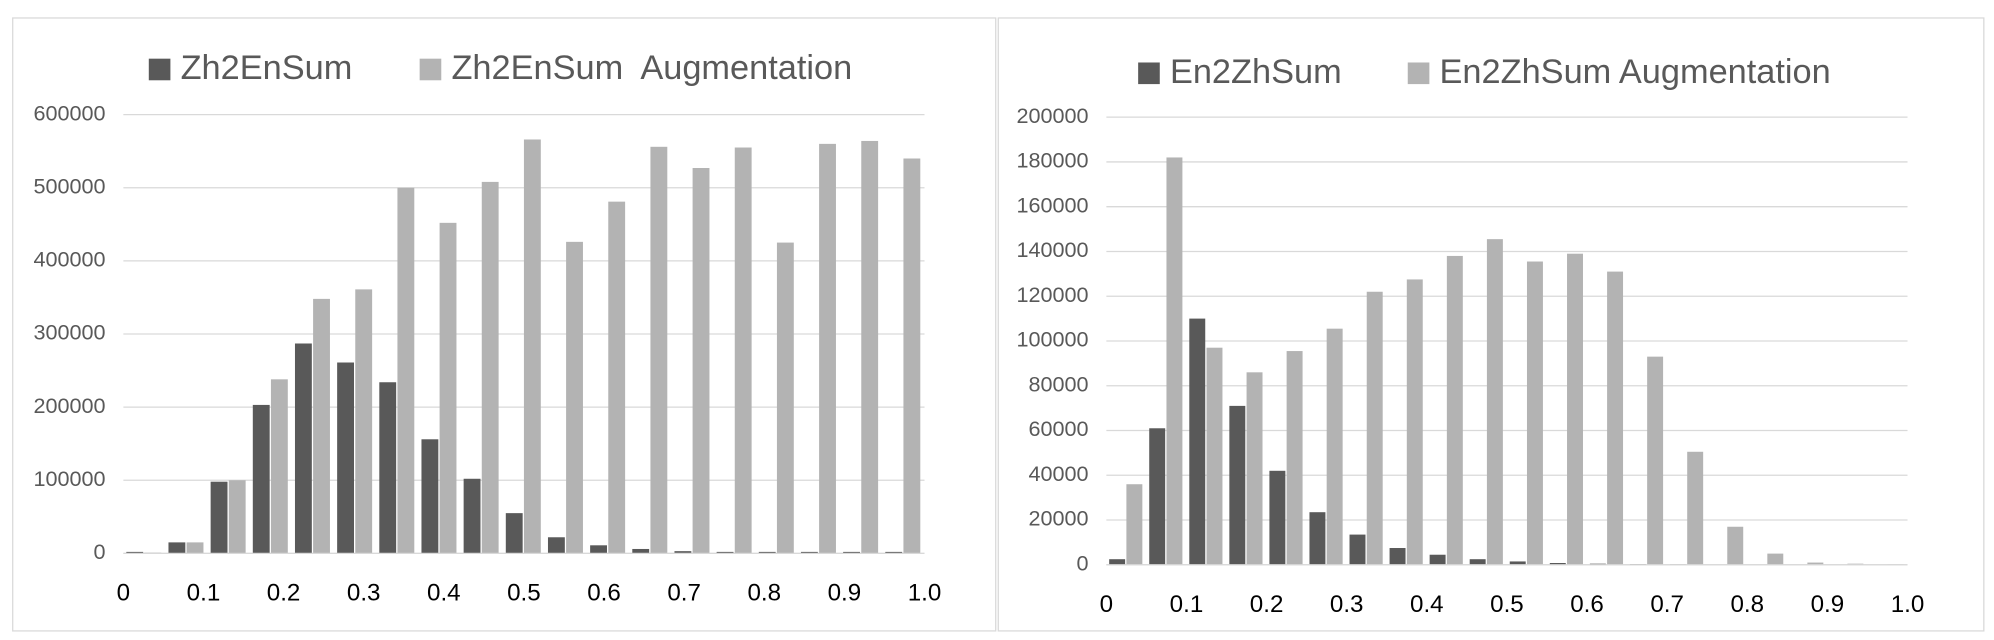 The image size is (1994, 640). Describe the element at coordinates (1635, 72) in the screenshot. I see `legend-label: En2ZhSum Augmentation` at that location.